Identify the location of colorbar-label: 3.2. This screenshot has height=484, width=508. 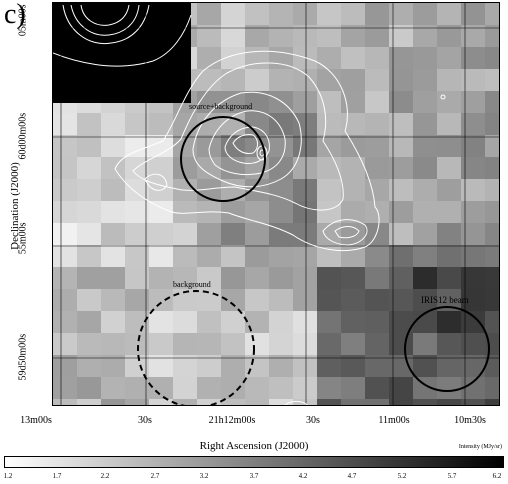
(204, 476).